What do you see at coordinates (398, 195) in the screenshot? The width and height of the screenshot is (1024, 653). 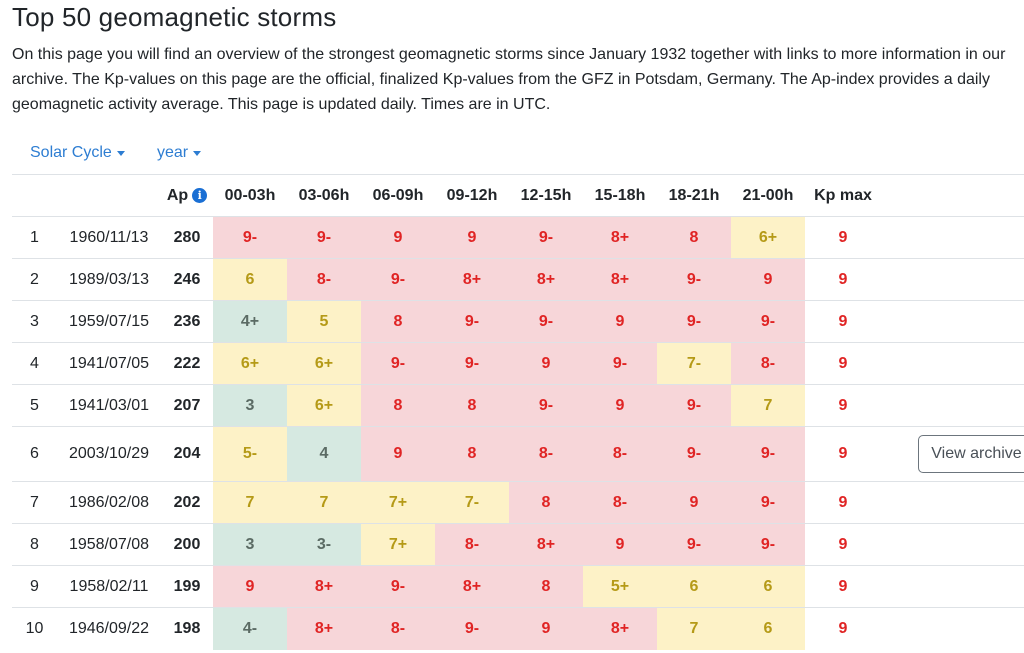 I see `interval-header: 06-09h` at bounding box center [398, 195].